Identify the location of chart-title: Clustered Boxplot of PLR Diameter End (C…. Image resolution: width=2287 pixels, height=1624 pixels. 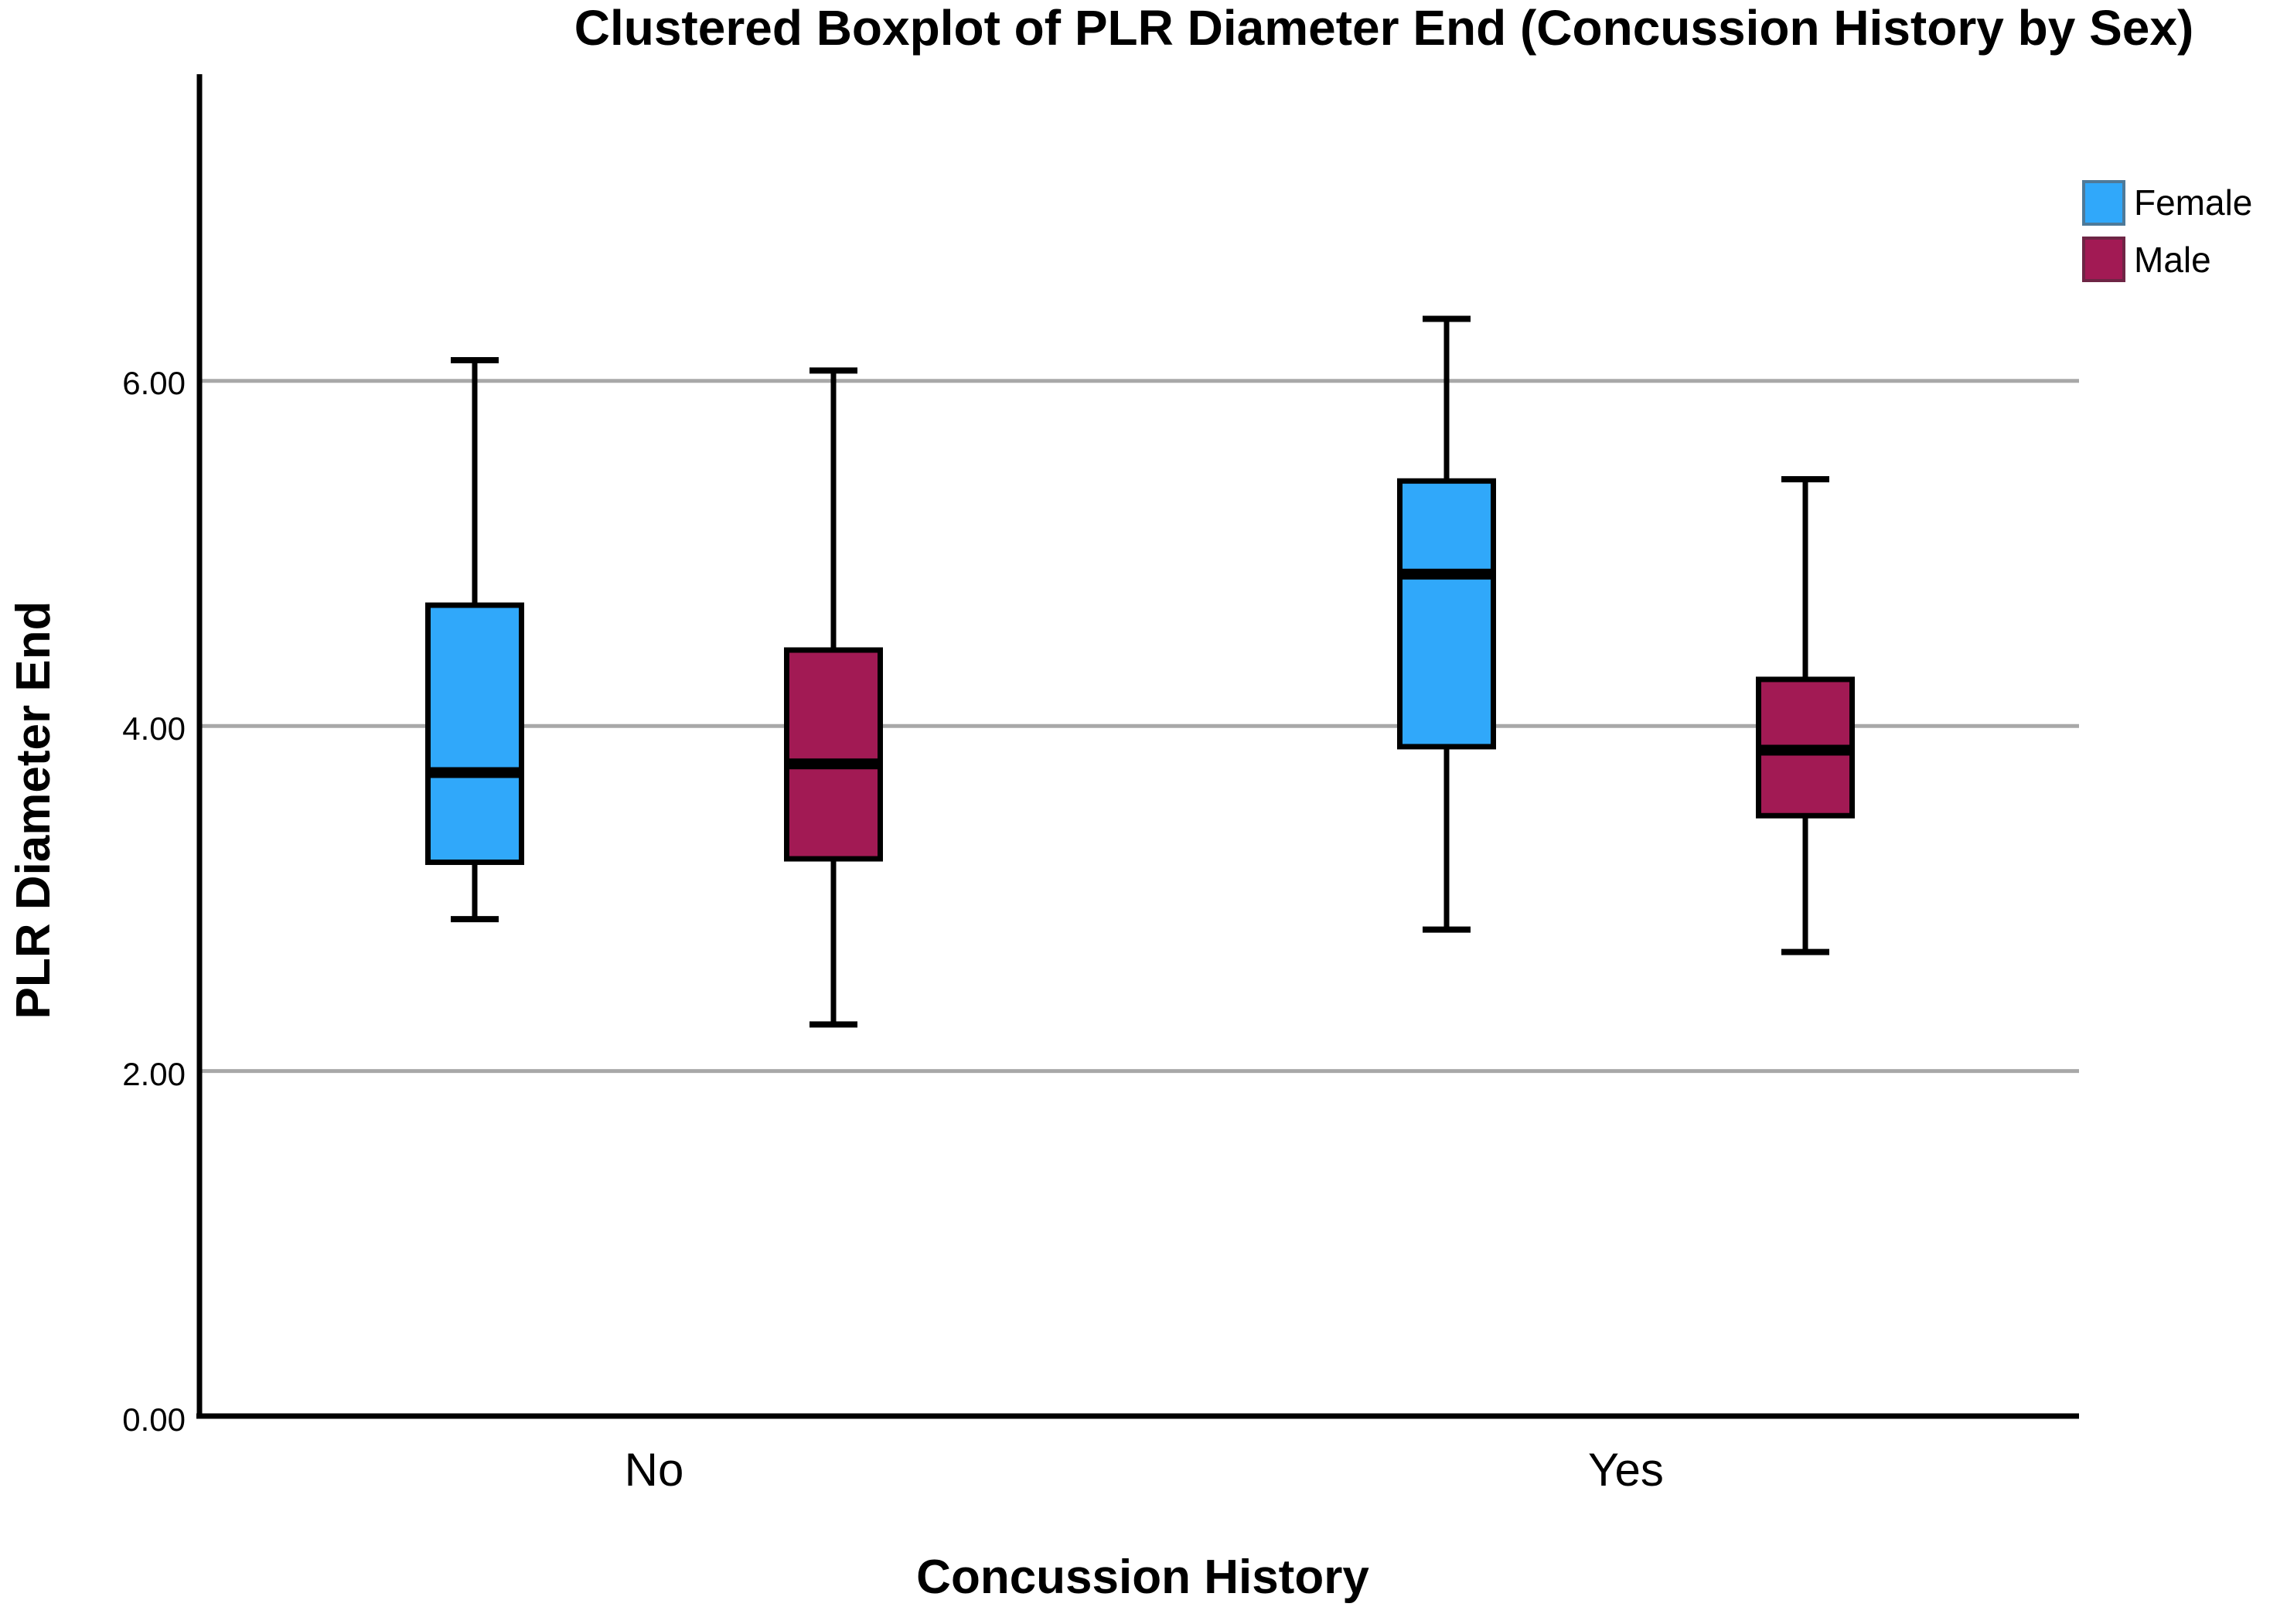
(1384, 28).